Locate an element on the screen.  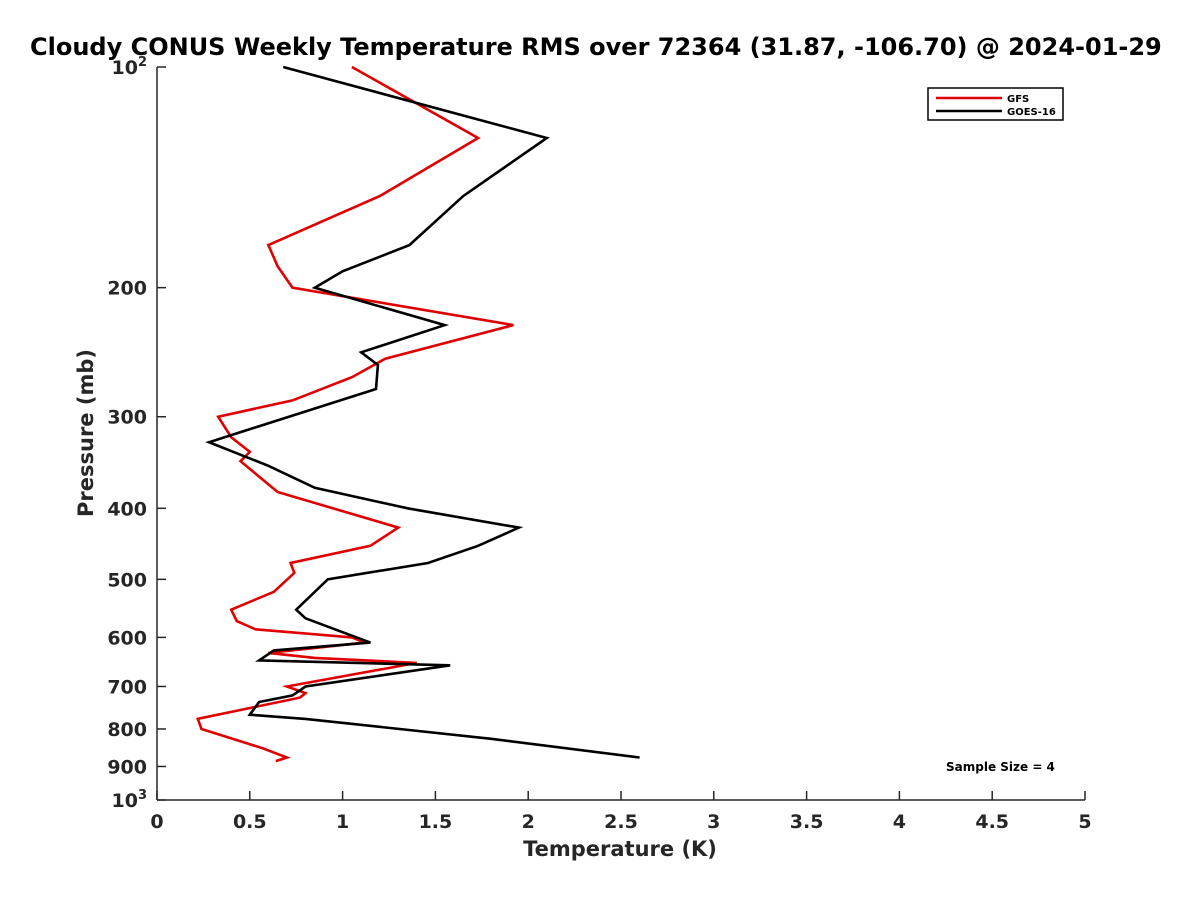
x-tick-label: 1.5 is located at coordinates (436, 822).